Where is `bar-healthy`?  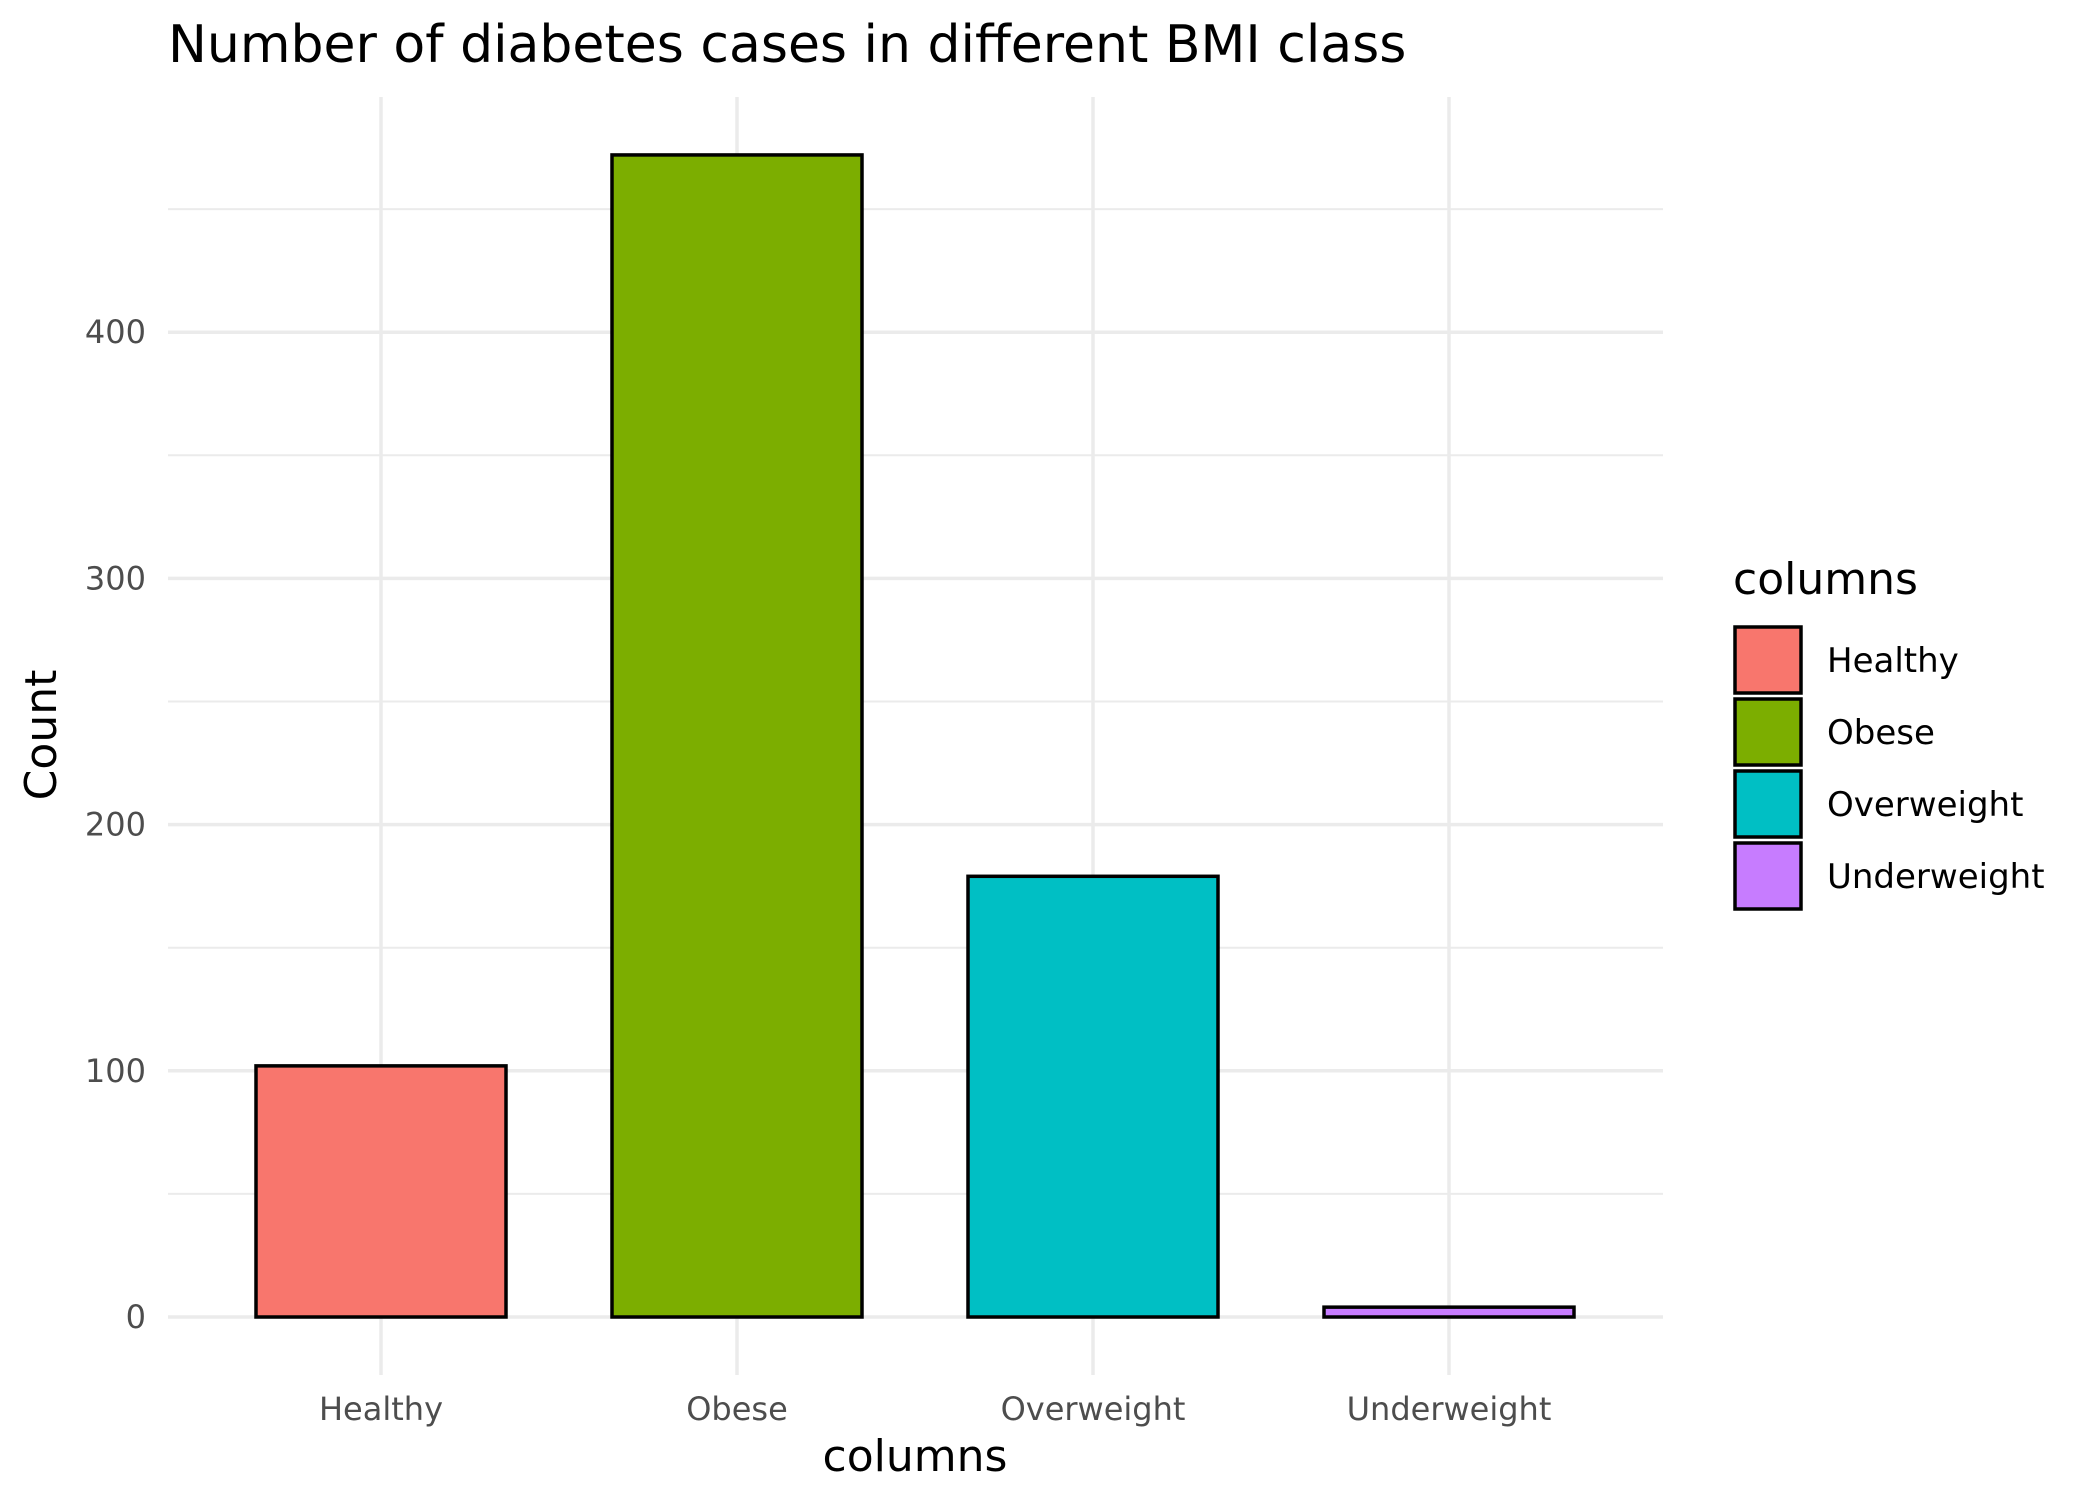
bar-healthy is located at coordinates (381, 1191).